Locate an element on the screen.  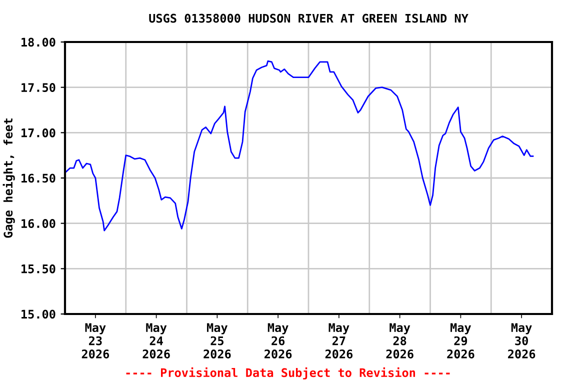
x-tick-label: May 25 2026 is located at coordinates (217, 340).